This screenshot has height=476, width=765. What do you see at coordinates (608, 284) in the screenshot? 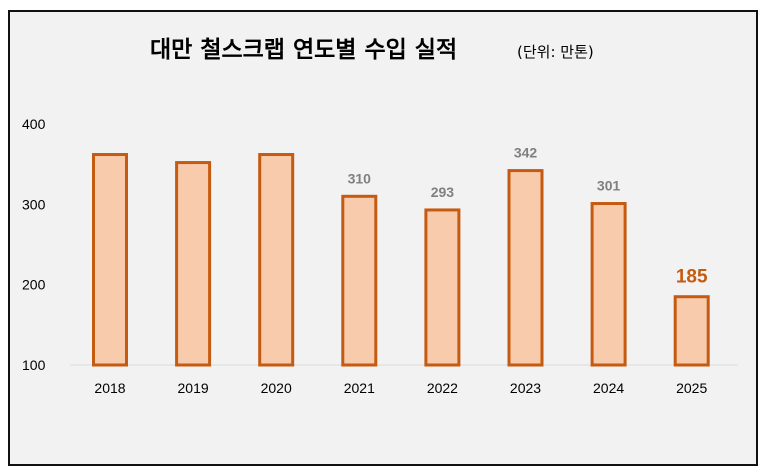
I see `bar-2024` at bounding box center [608, 284].